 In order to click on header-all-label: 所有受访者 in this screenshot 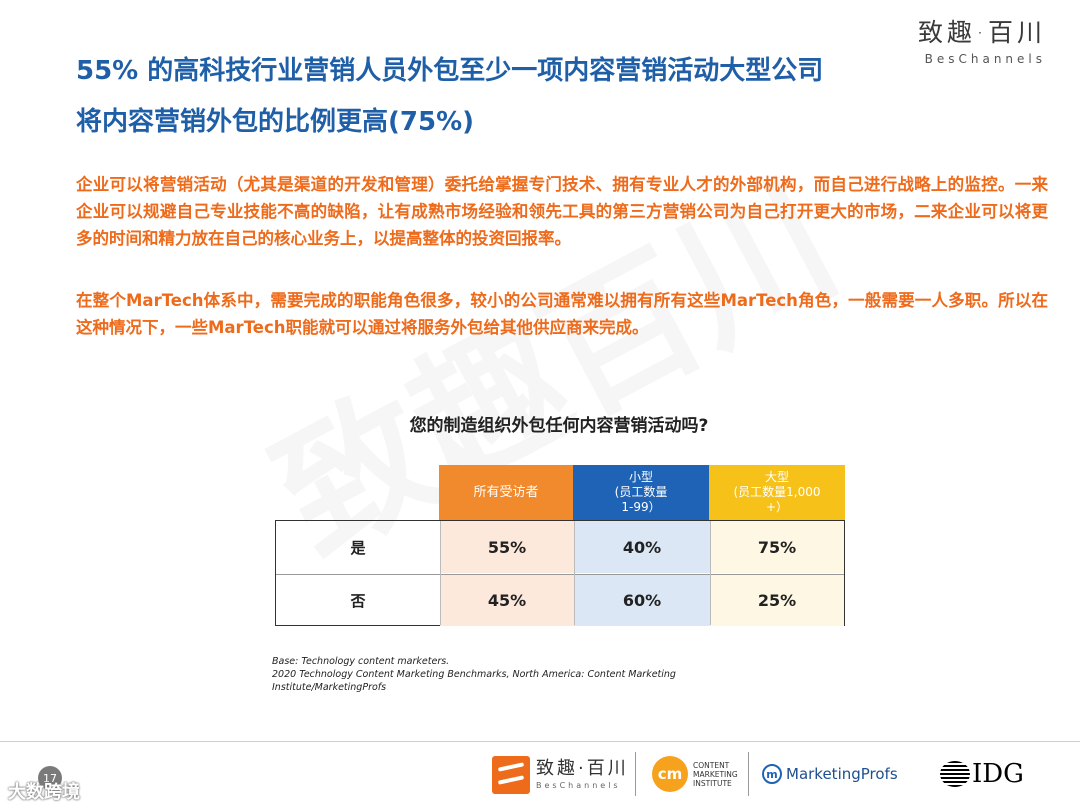, I will do `click(506, 492)`.